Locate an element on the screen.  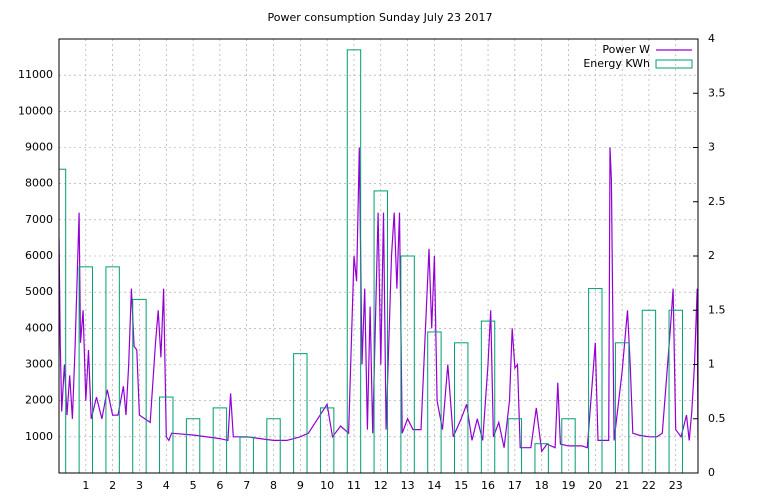
x-tick-label: 10 is located at coordinates (327, 485).